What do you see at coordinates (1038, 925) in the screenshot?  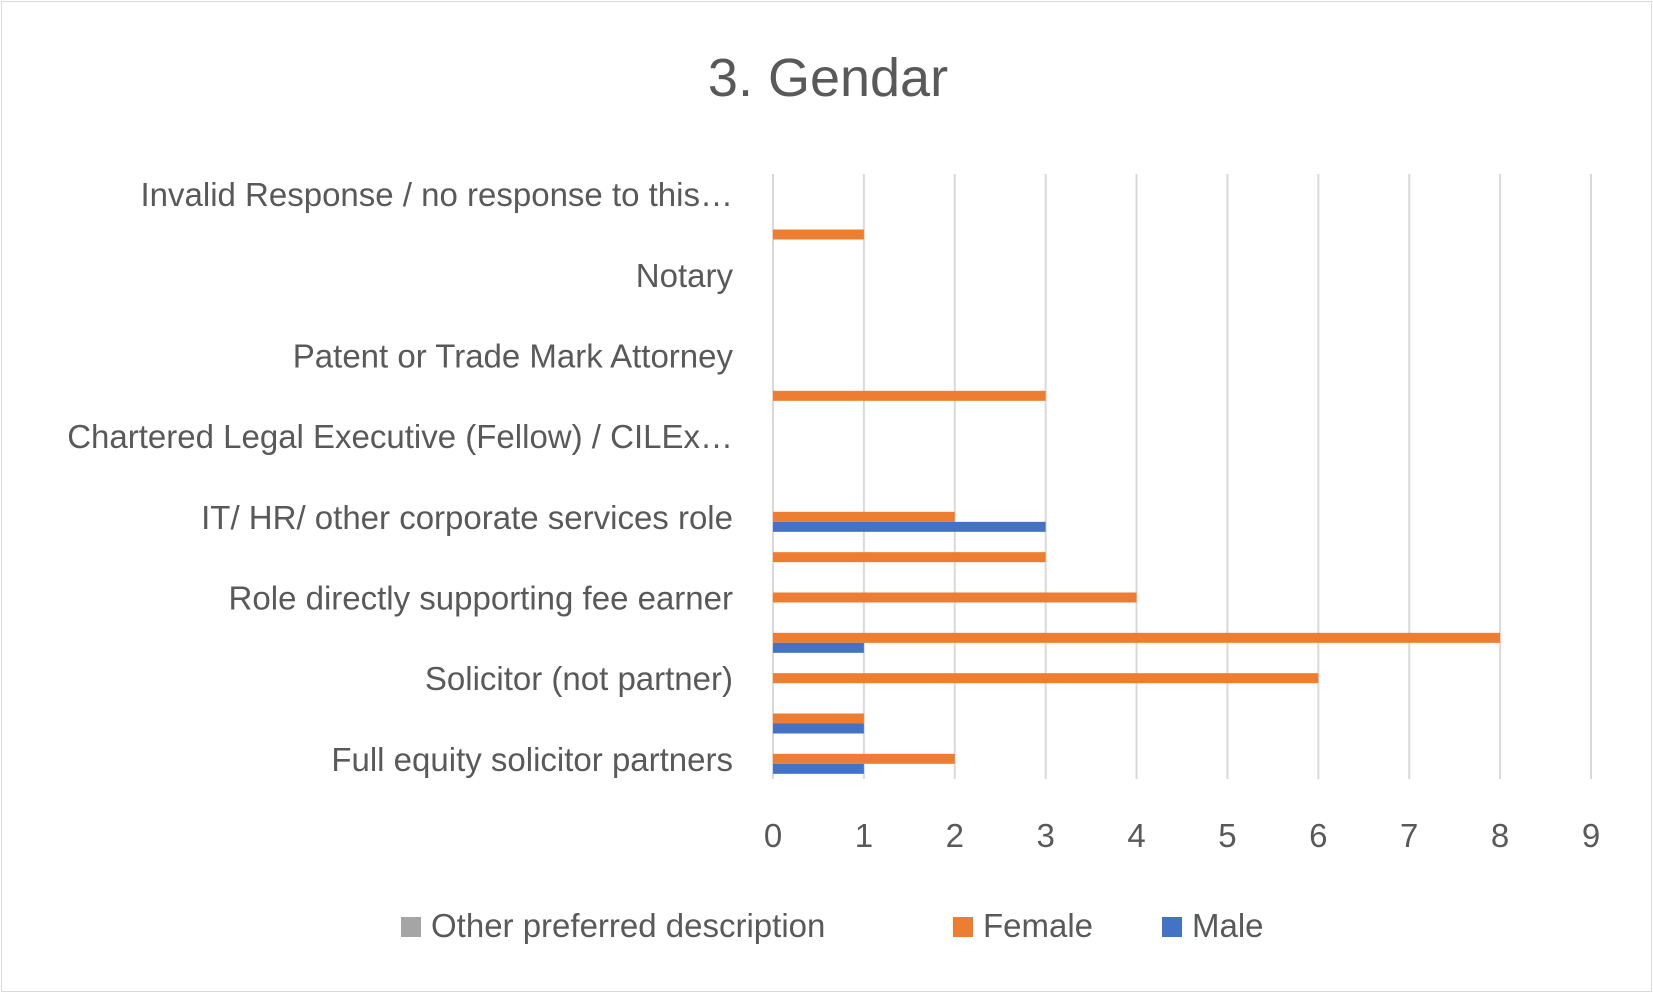 I see `legend-label-female: Female` at bounding box center [1038, 925].